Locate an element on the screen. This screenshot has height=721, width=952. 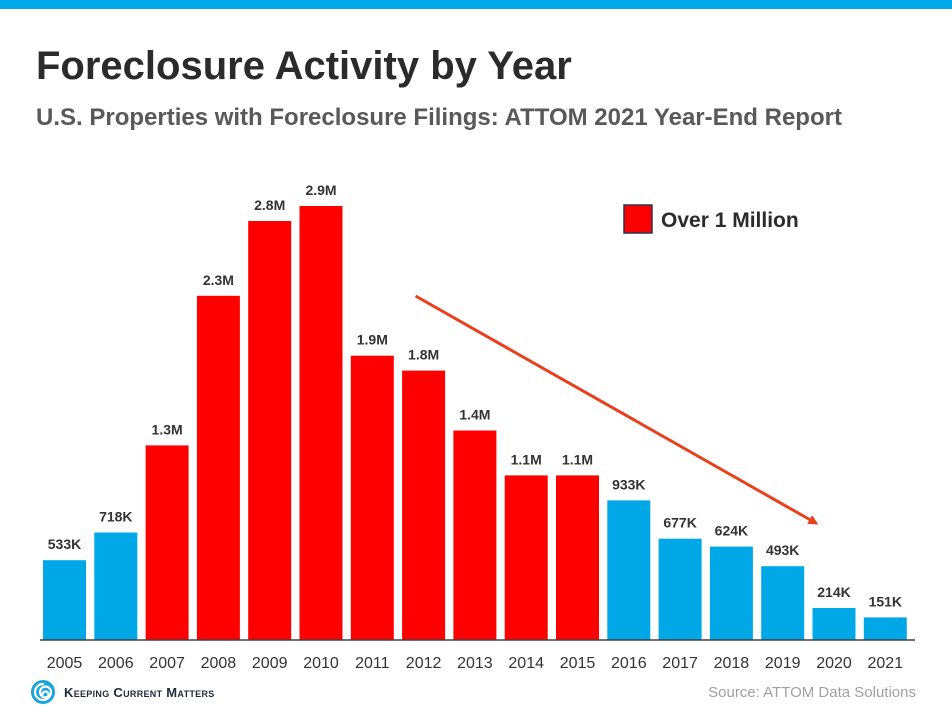
top-accent-strip is located at coordinates (476, 4).